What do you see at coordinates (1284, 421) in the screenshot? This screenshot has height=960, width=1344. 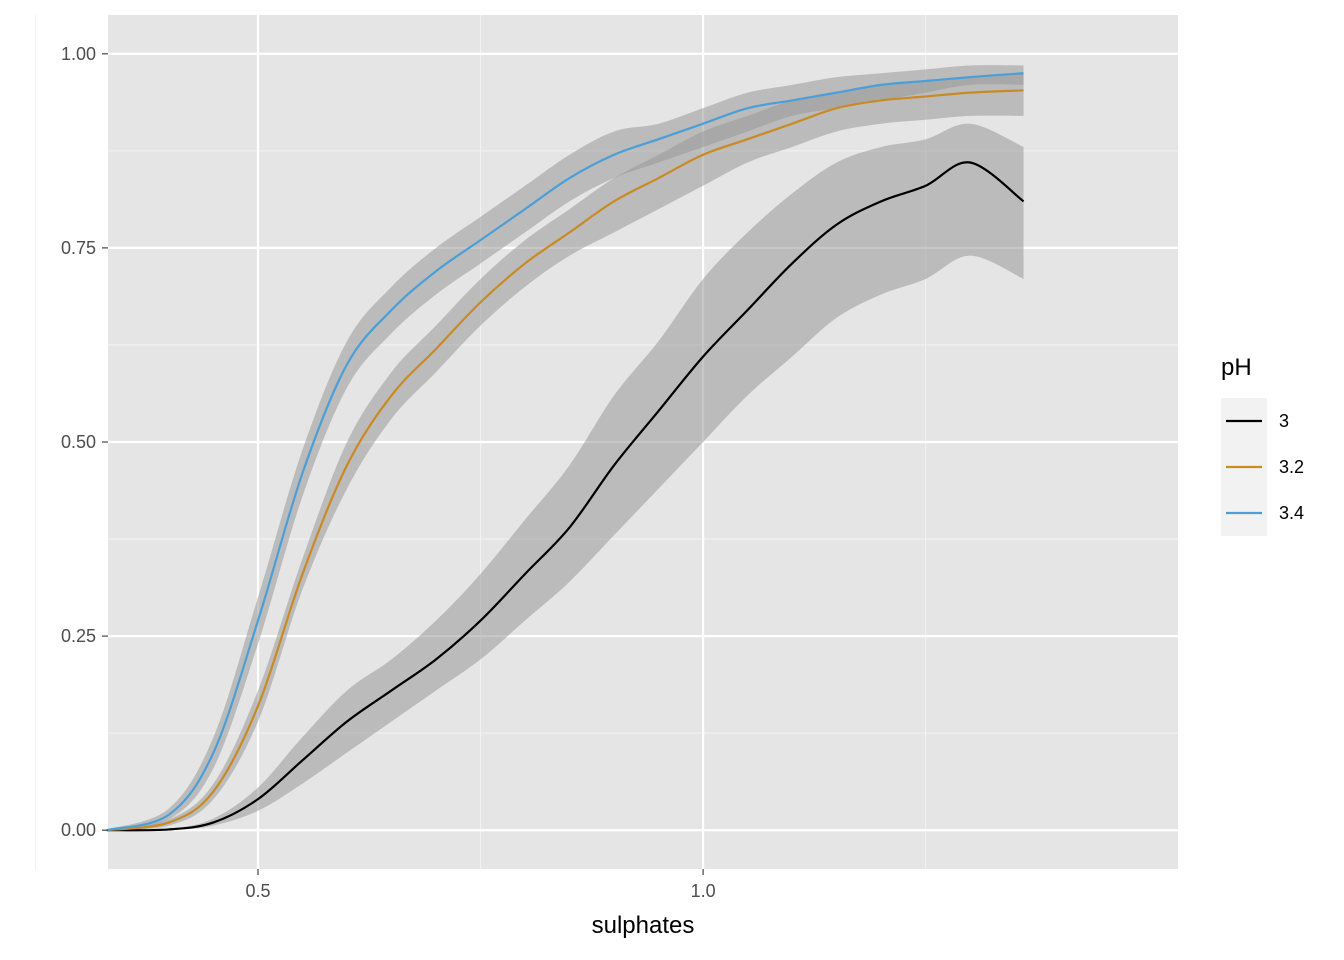 I see `legend-label-3: 3` at bounding box center [1284, 421].